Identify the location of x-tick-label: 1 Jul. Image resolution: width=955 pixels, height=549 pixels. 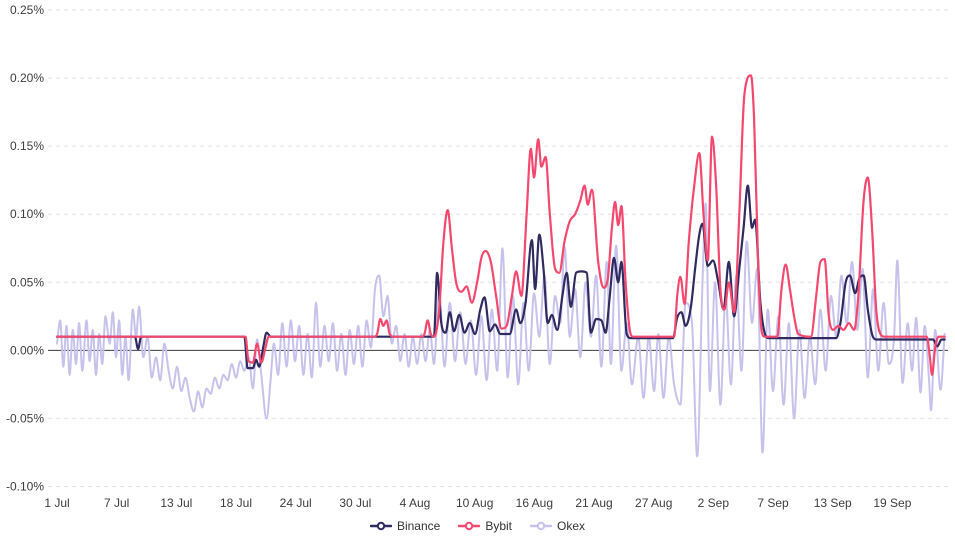
(56, 503).